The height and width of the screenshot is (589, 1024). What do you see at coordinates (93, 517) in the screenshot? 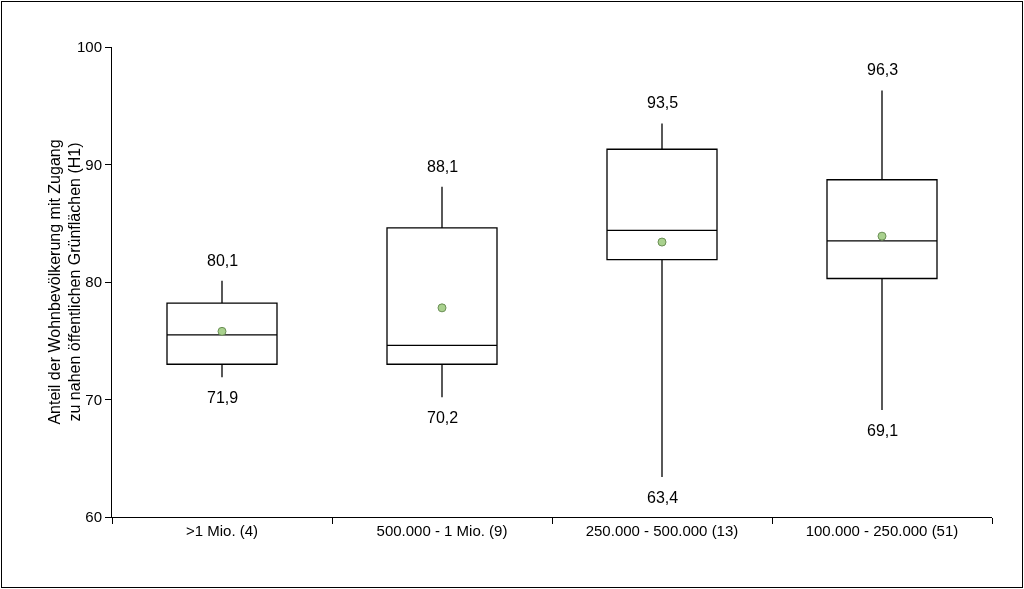
I see `y-tick-label: 60` at bounding box center [93, 517].